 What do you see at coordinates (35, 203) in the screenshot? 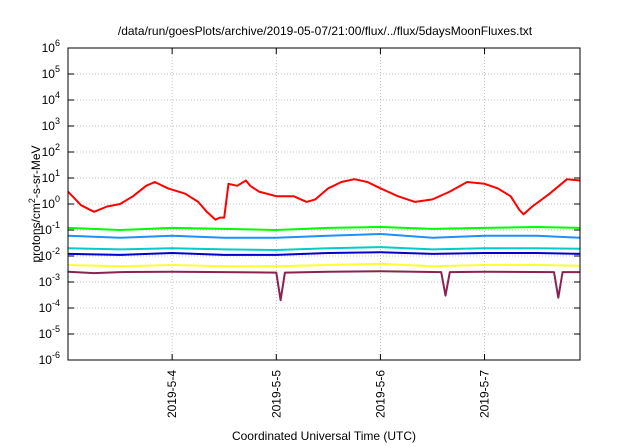
I see `y-axis-label: protons/cm2-s-sr-MeV` at bounding box center [35, 203].